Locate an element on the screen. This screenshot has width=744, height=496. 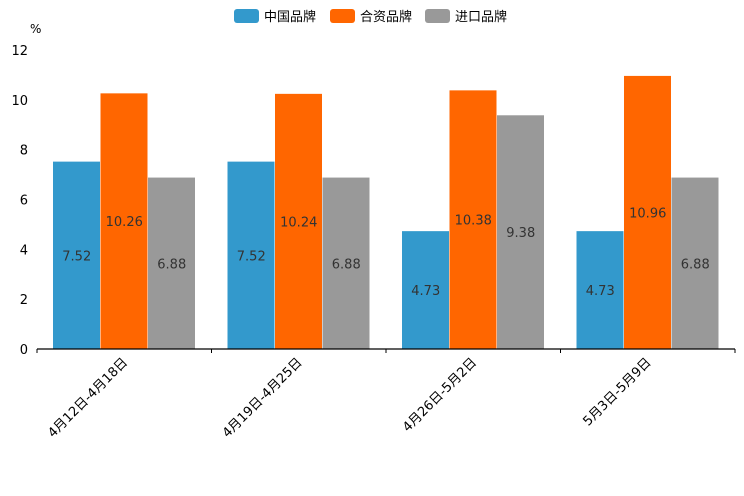
legend-label-1: 中国品牌 is located at coordinates (290, 17).